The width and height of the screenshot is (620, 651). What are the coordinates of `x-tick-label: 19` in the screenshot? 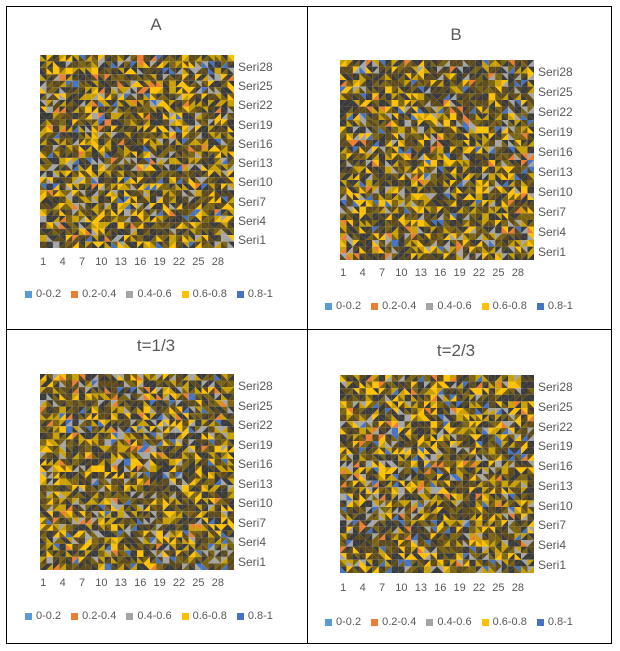 It's located at (459, 273).